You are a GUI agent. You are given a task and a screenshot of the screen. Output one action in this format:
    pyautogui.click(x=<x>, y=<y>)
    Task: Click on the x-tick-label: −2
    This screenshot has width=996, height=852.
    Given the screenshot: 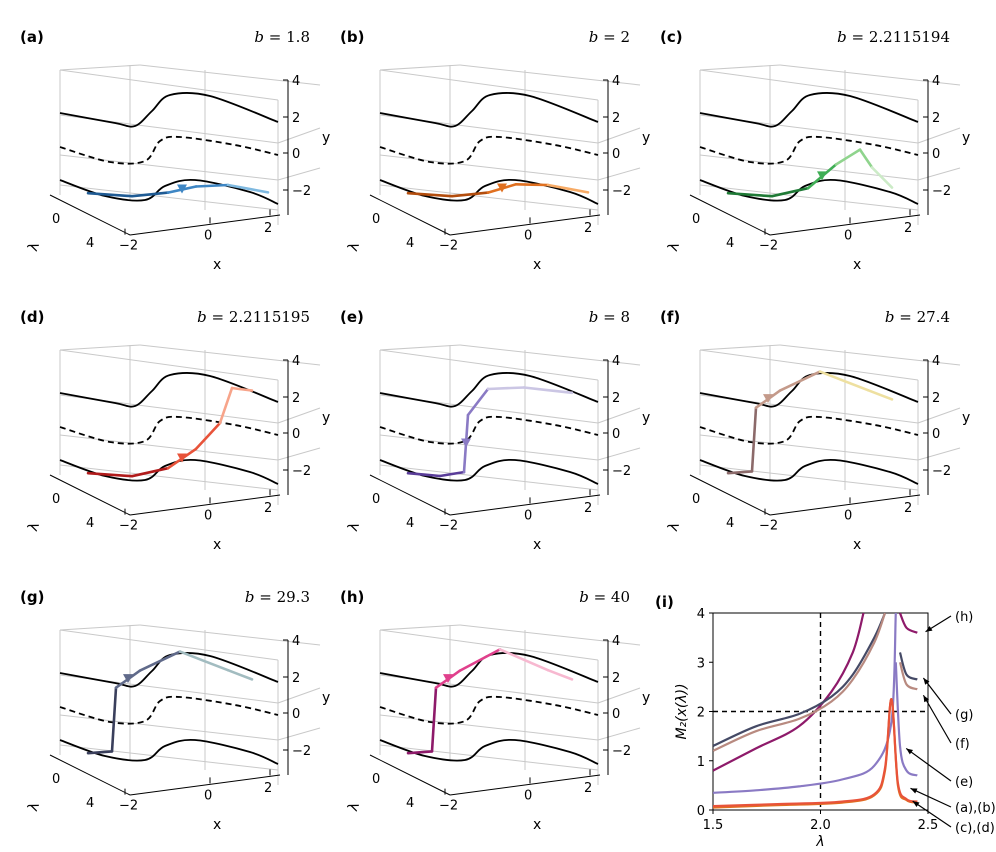 What is the action you would take?
    pyautogui.click(x=128, y=526)
    